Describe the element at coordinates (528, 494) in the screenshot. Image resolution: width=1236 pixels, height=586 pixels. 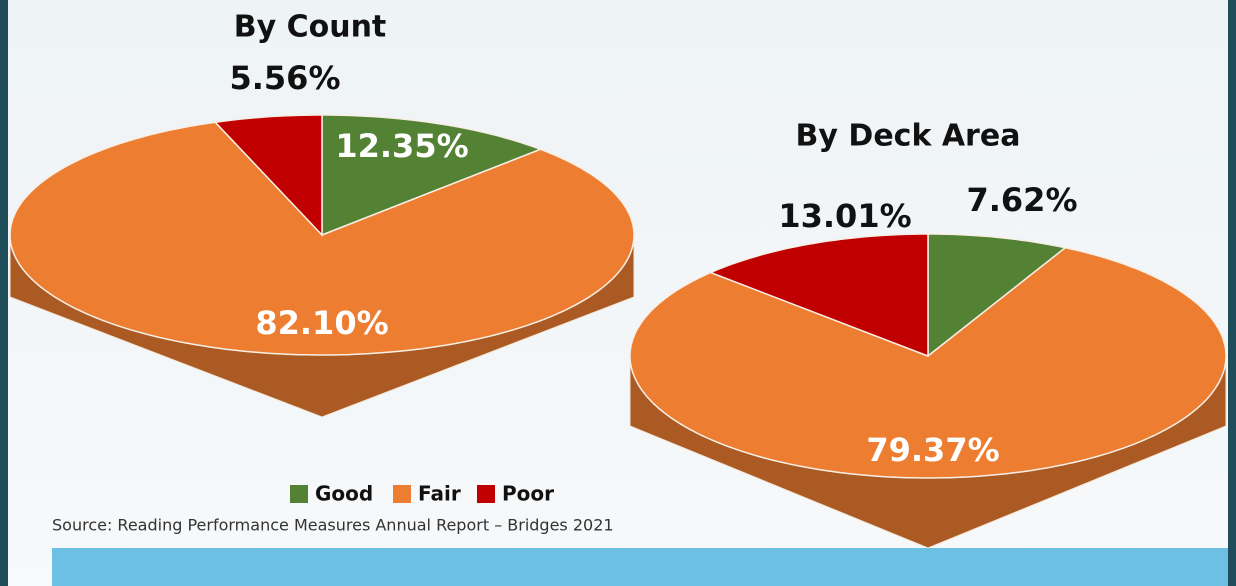
I see `legend-label: Poor` at that location.